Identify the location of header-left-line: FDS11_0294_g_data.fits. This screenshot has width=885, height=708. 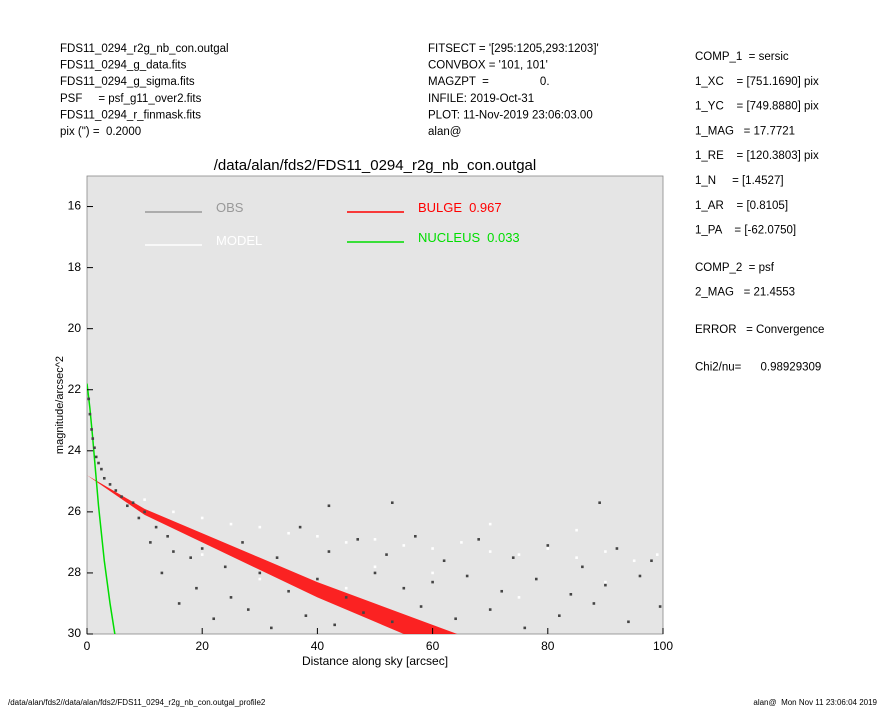
(123, 66).